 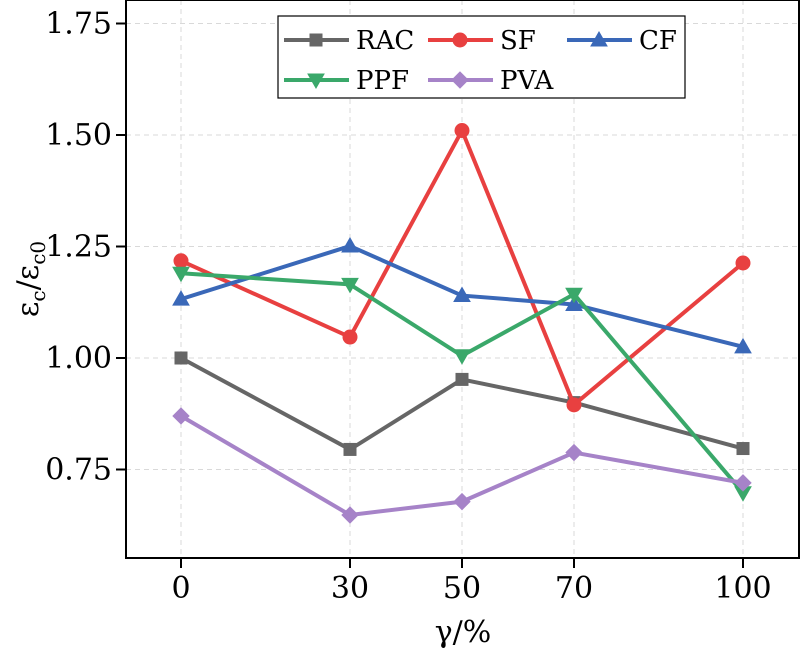 I want to click on y-axis-title: εc/εc0, so click(x=30, y=279).